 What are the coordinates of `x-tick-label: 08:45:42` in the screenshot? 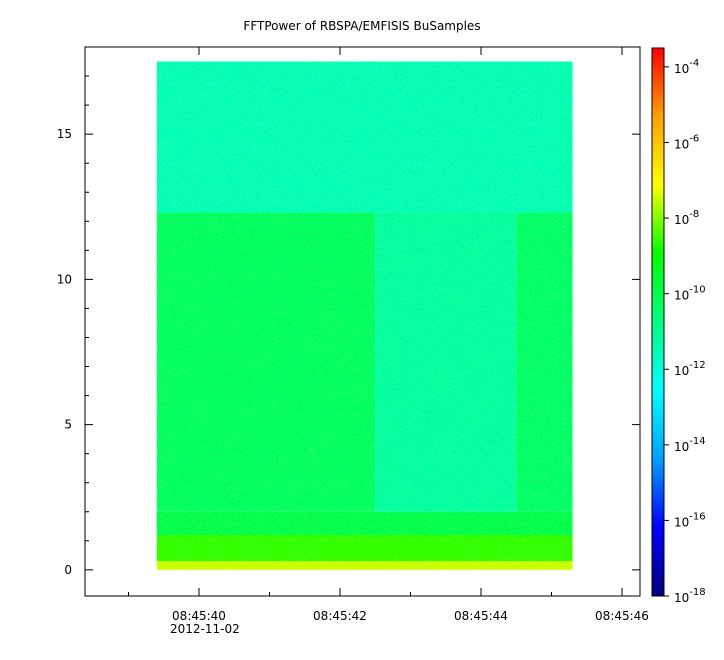 It's located at (340, 616).